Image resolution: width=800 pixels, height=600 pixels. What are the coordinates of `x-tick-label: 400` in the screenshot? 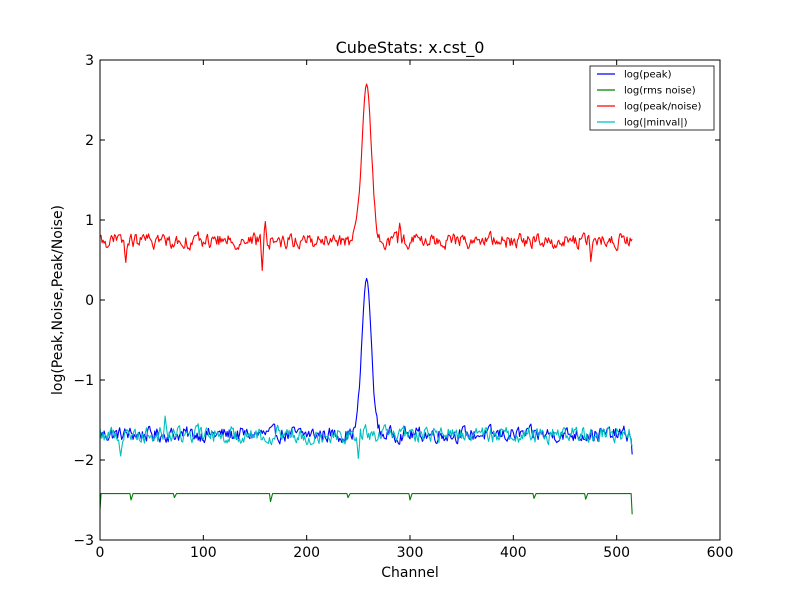 It's located at (513, 553).